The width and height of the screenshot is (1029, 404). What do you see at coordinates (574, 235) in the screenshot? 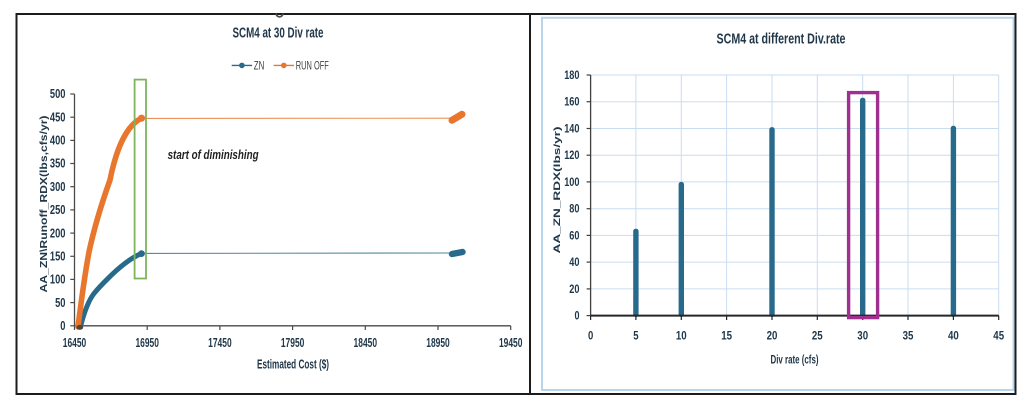
I see `svg-text: 60` at bounding box center [574, 235].